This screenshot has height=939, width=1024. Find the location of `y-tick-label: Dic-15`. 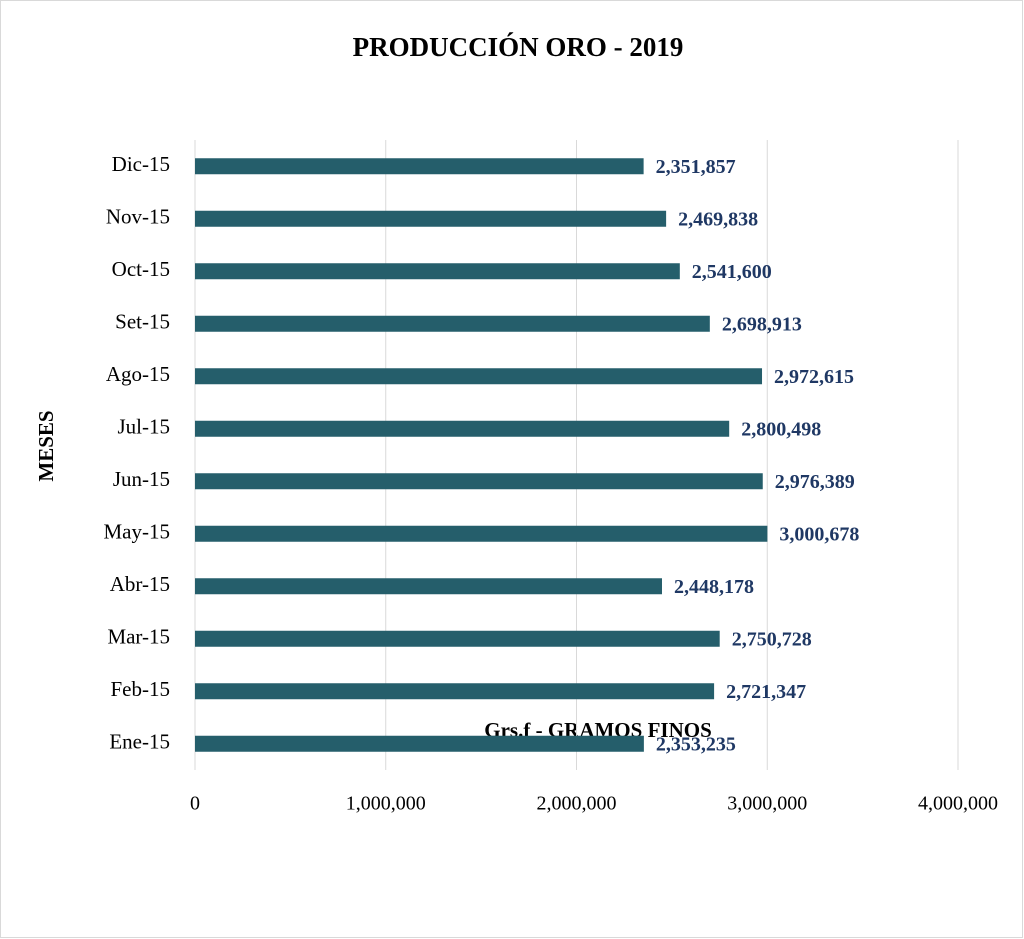

y-tick-label: Dic-15 is located at coordinates (141, 164).